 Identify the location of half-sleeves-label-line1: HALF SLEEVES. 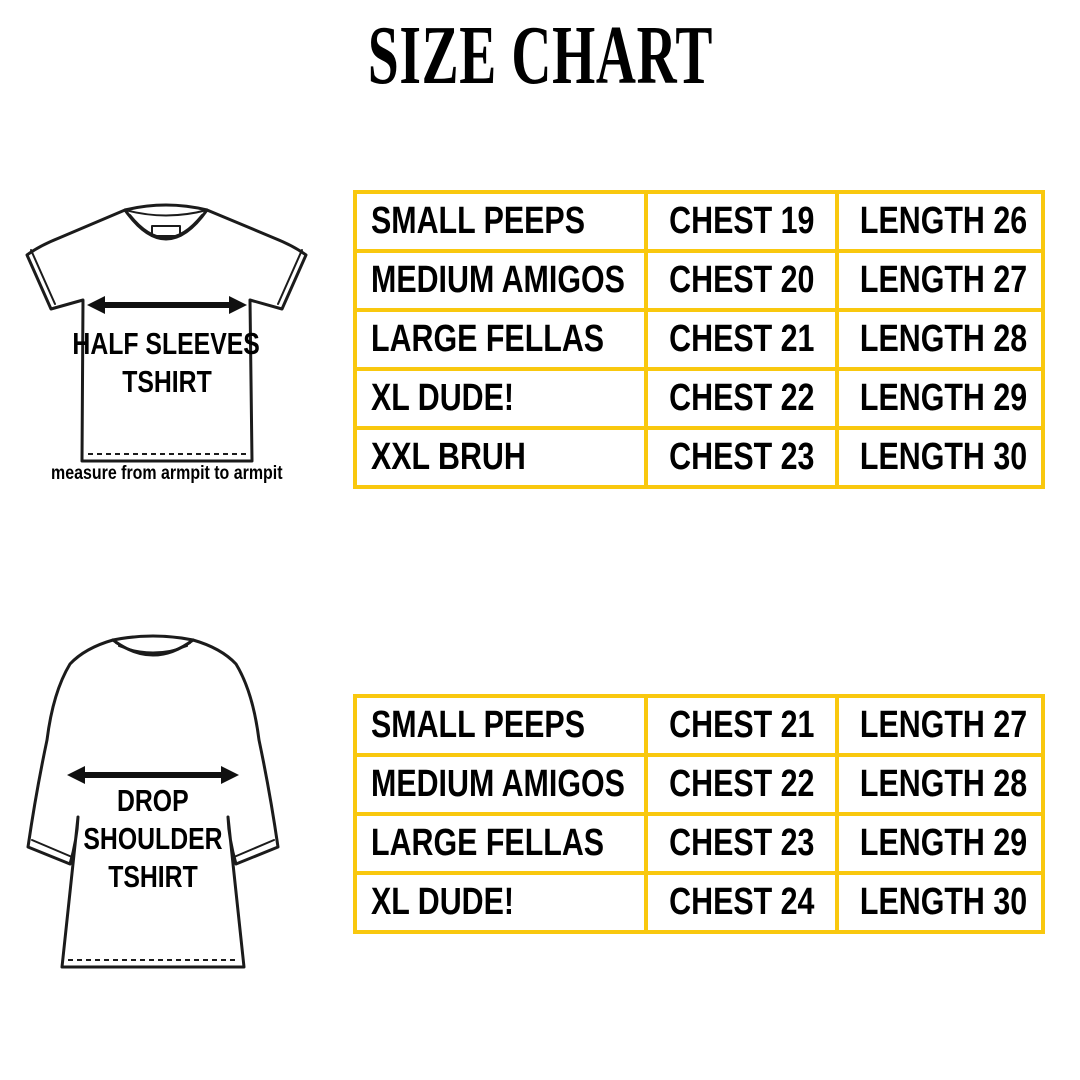
(166, 343).